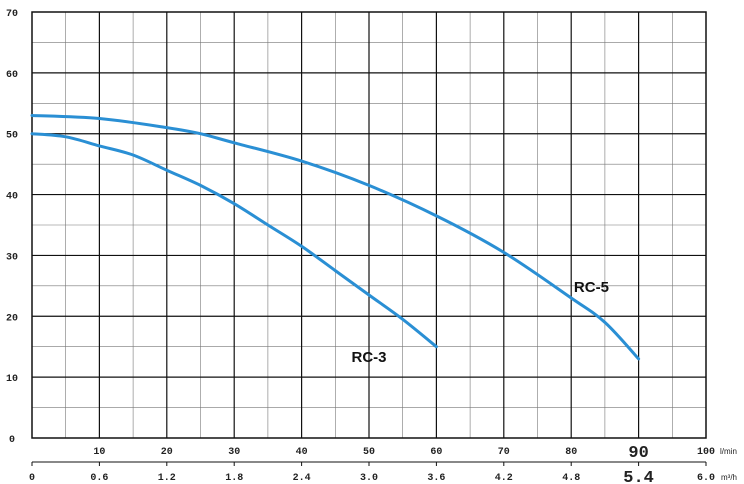  Describe the element at coordinates (369, 478) in the screenshot. I see `x2-tick-label: 3.0` at that location.